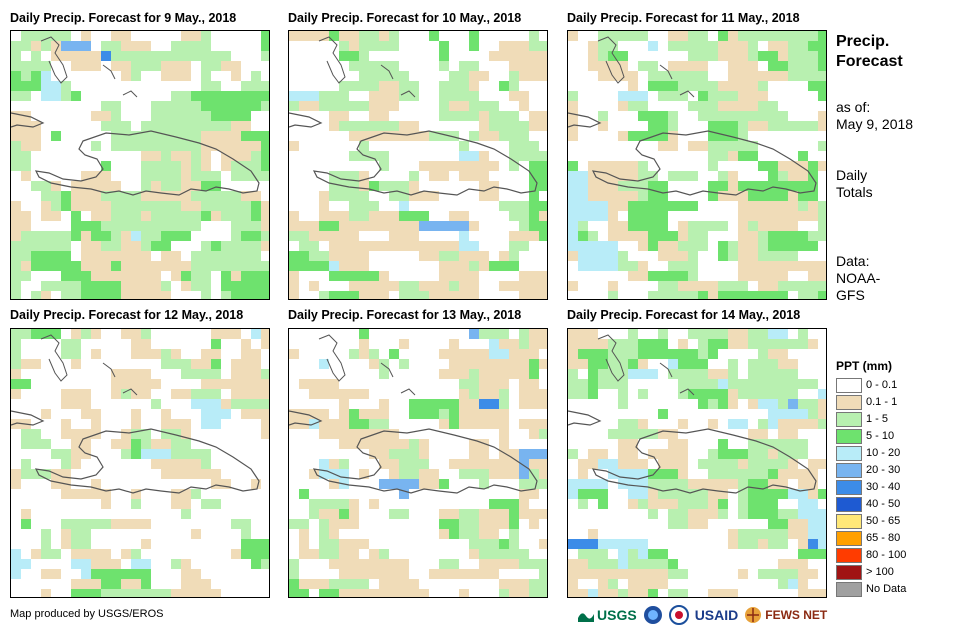 The width and height of the screenshot is (970, 635). Describe the element at coordinates (753, 615) in the screenshot. I see `fews-net-globe-icon` at that location.